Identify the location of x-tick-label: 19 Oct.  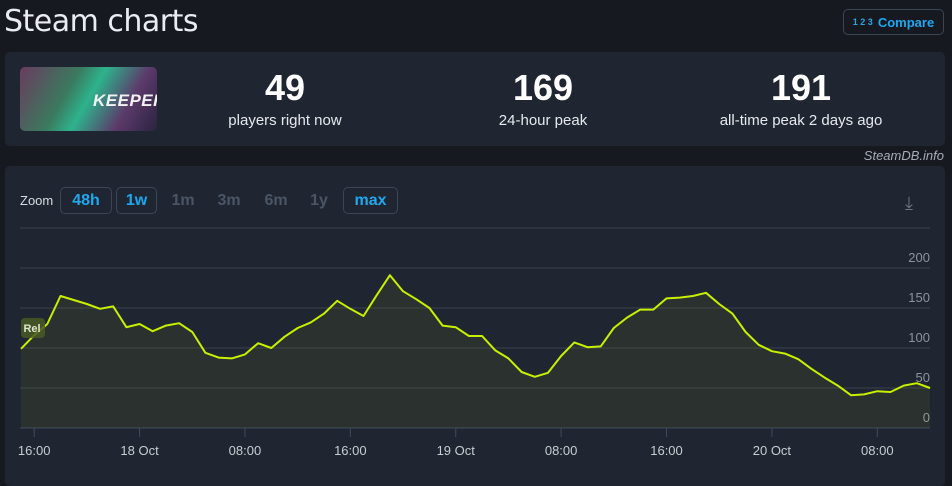
(456, 450).